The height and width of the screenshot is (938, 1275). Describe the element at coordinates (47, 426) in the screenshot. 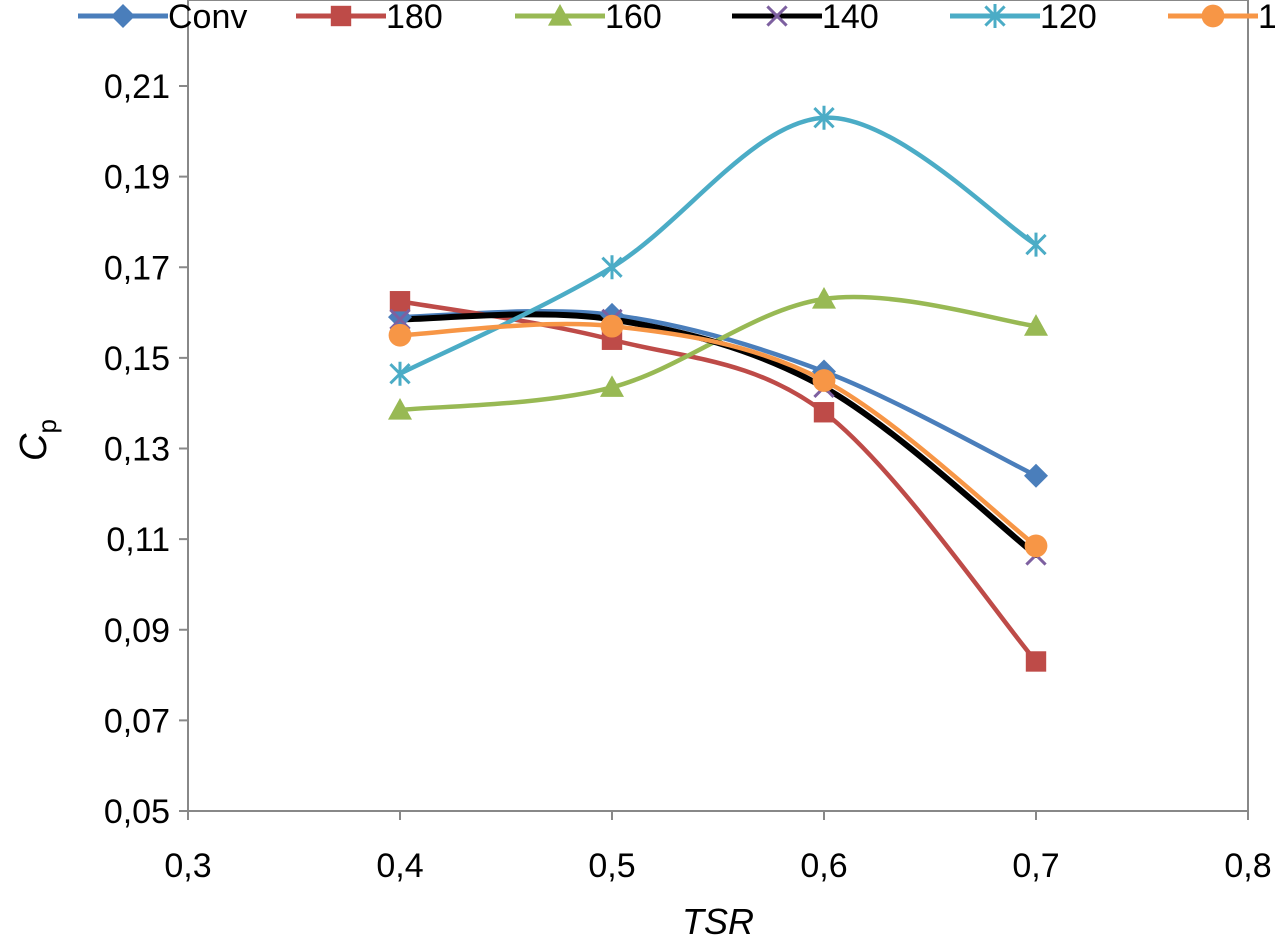

I see `y-axis-label-sub: p` at that location.